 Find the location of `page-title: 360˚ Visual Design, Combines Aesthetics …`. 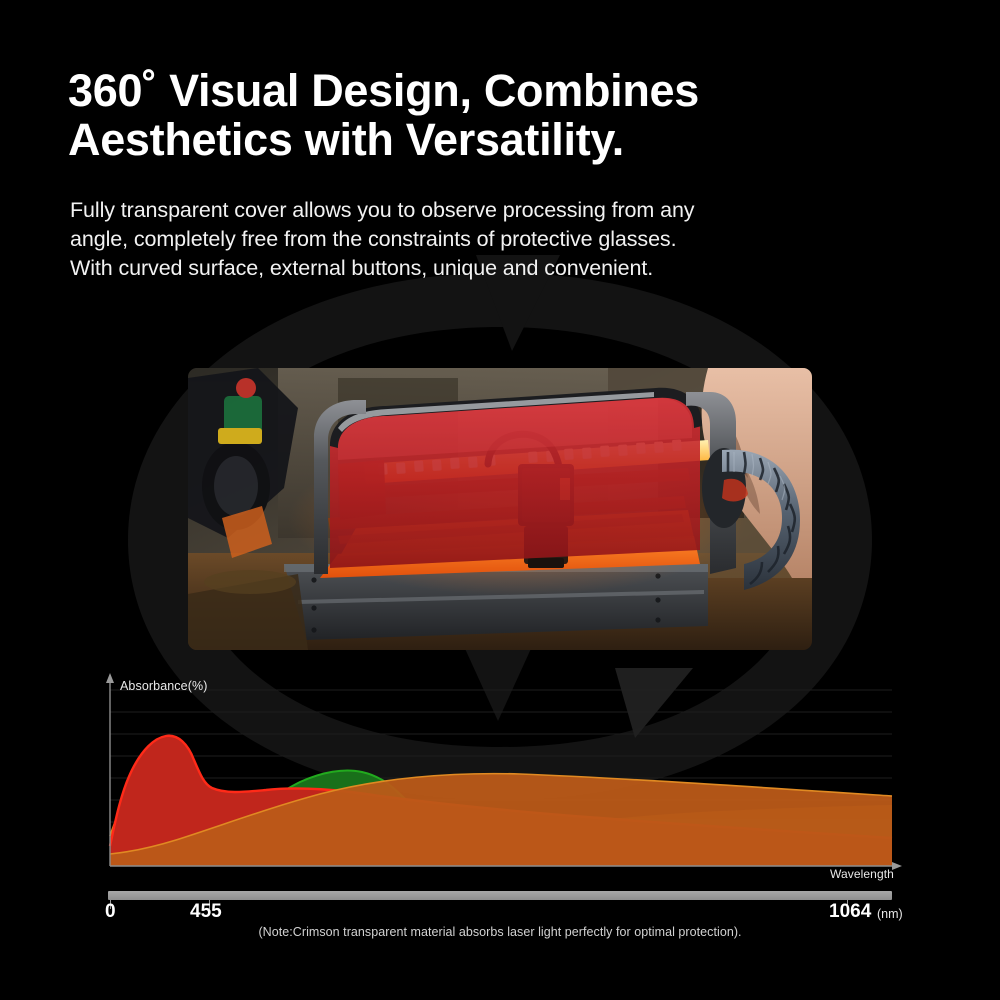

page-title: 360˚ Visual Design, Combines Aesthetics … is located at coordinates (383, 115).